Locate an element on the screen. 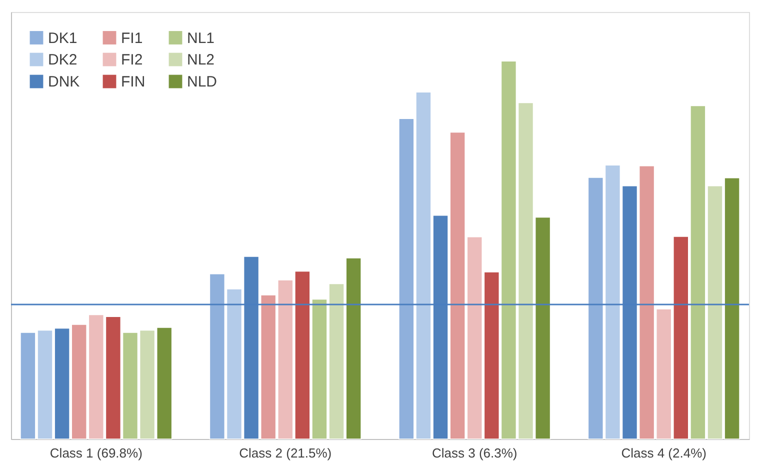 This screenshot has height=468, width=760. legend-label: DNK is located at coordinates (64, 82).